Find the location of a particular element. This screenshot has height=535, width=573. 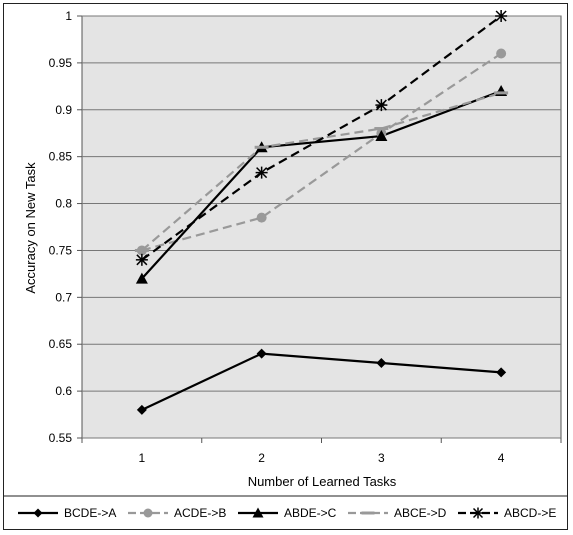

x-tick-label: 3 is located at coordinates (381, 458).